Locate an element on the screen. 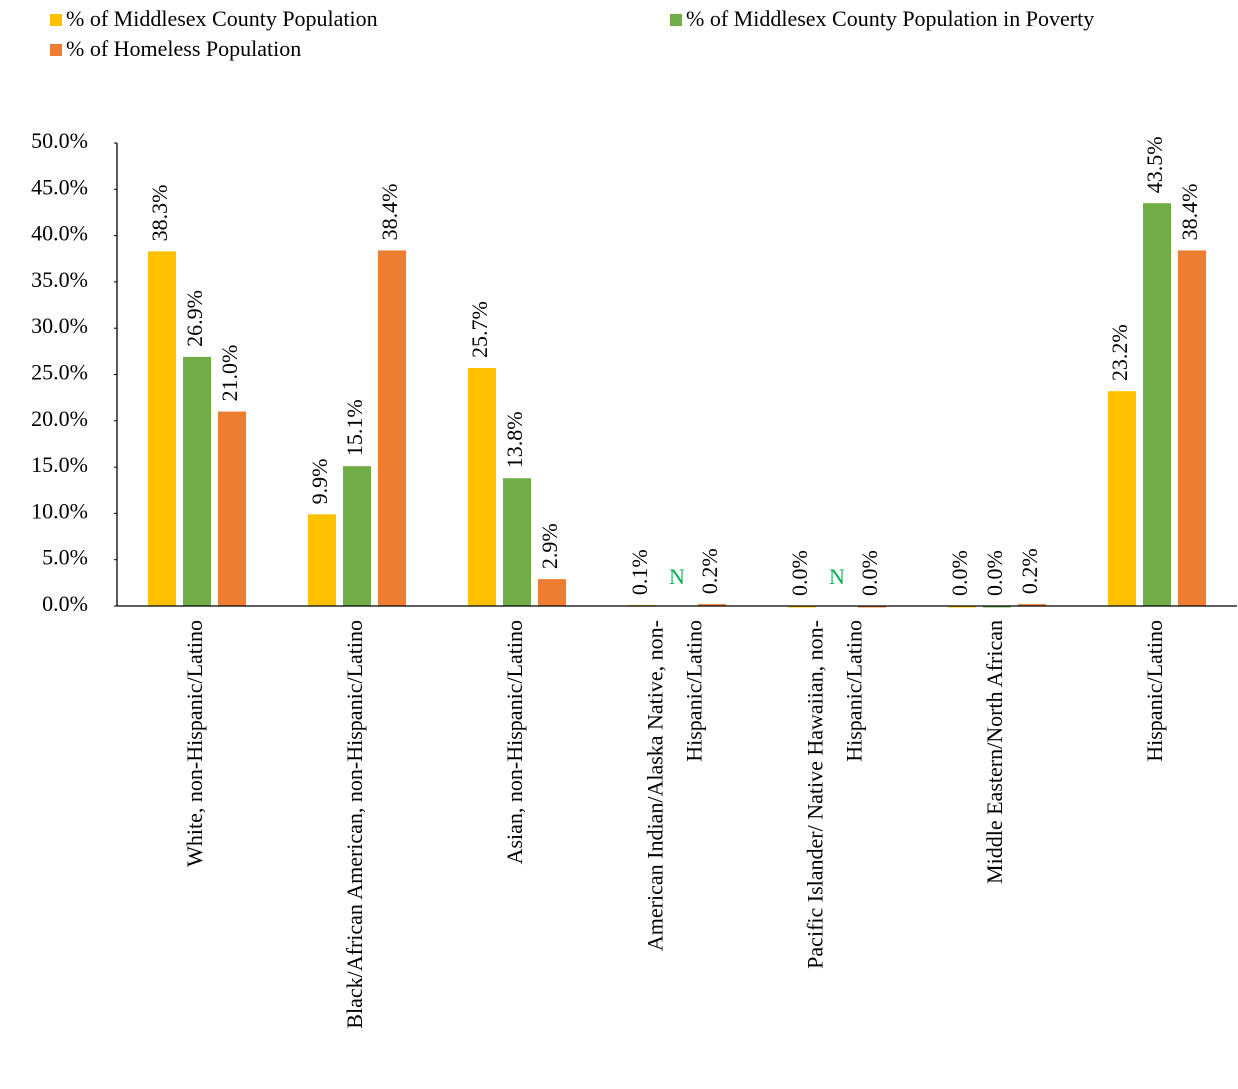 The width and height of the screenshot is (1238, 1089). y-tick-label: 30.0% is located at coordinates (59, 325).